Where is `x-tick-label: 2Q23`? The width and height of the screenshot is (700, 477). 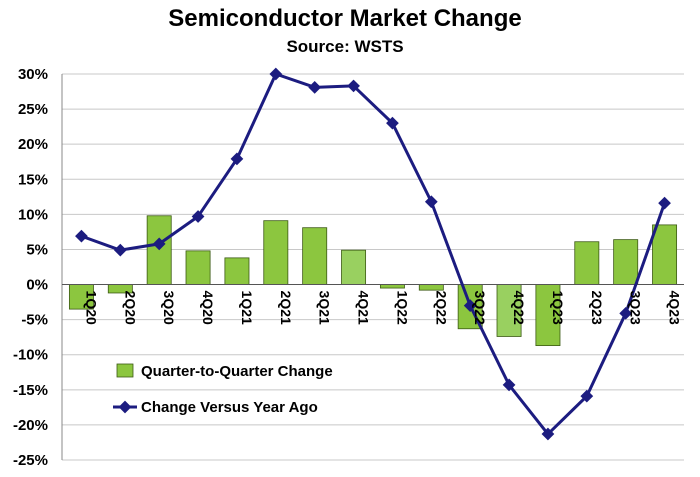
x-tick-label: 2Q23 is located at coordinates (597, 308).